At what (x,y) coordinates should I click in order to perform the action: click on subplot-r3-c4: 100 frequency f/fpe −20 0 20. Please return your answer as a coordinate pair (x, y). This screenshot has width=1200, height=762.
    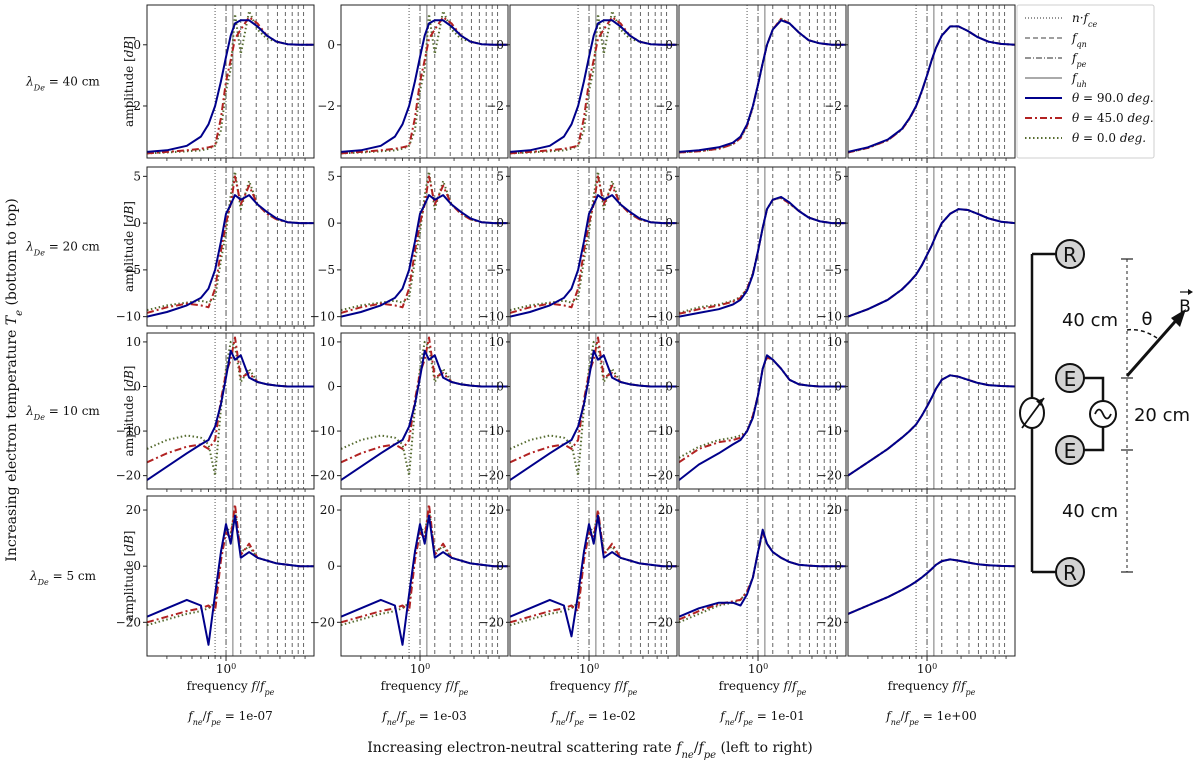
    Looking at the image, I should click on (916, 596).